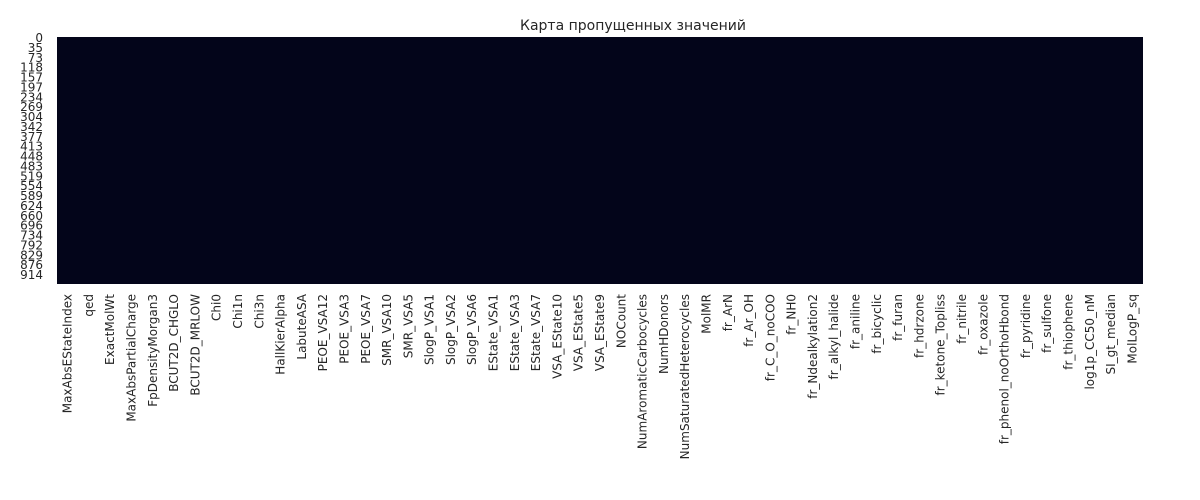 The width and height of the screenshot is (1200, 500). What do you see at coordinates (983, 324) in the screenshot?
I see `x-tick-label: fr_oxazole` at bounding box center [983, 324].